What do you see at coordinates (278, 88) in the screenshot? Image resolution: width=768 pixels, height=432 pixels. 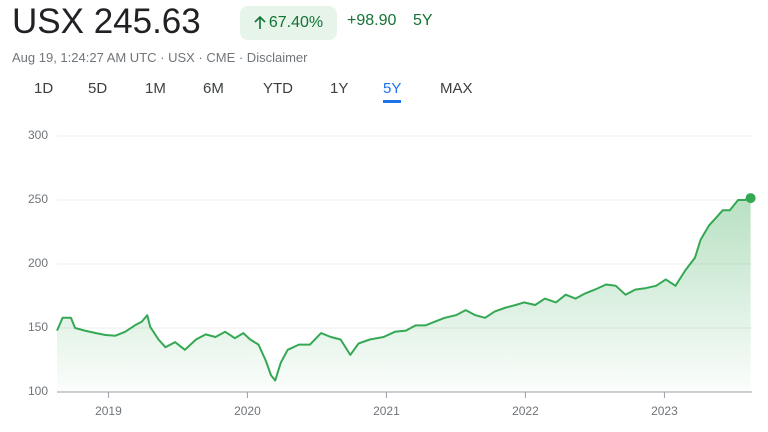 I see `range-tab: YTD` at bounding box center [278, 88].